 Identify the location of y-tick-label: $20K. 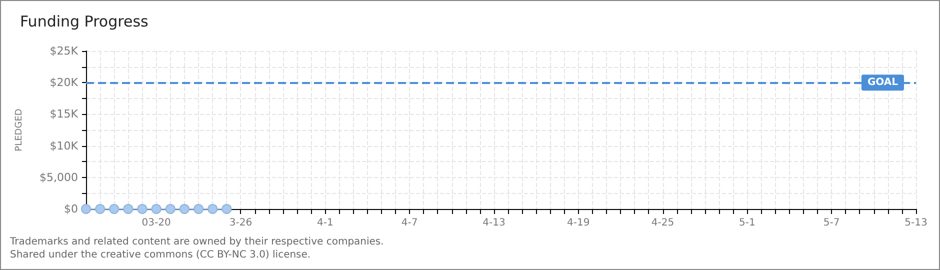
(64, 83).